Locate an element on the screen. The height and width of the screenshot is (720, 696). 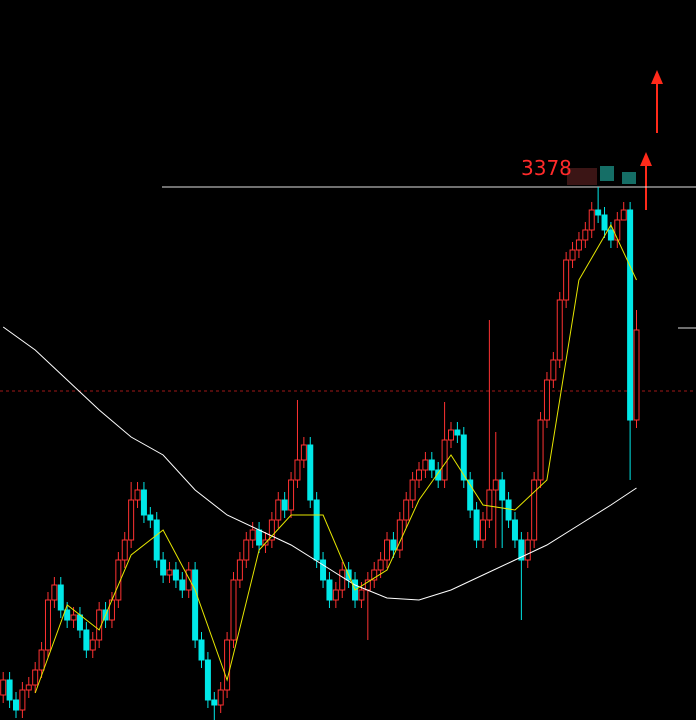
level-label: 3378 is located at coordinates (546, 168).